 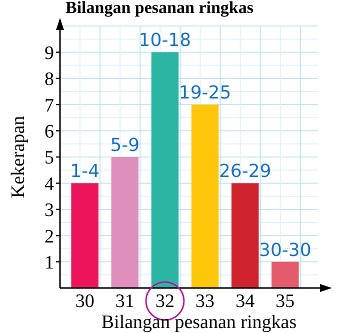 What do you see at coordinates (285, 250) in the screenshot?
I see `annotation: 30-30` at bounding box center [285, 250].